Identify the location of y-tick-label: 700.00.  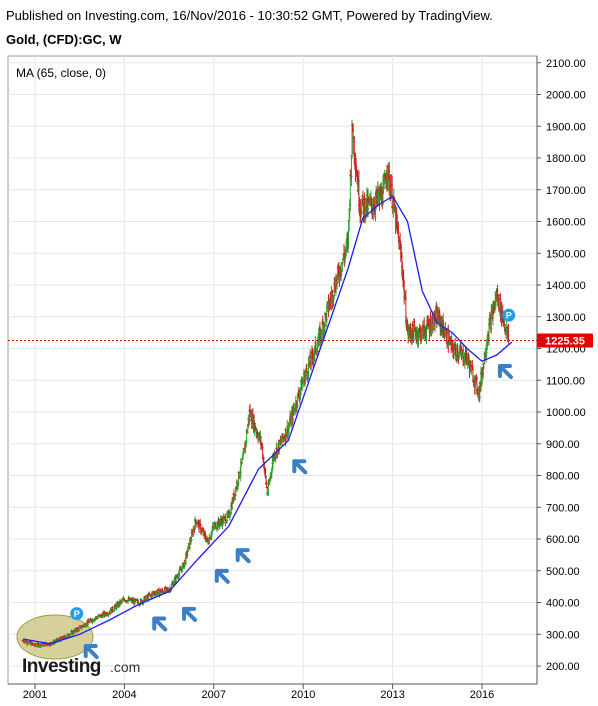
(563, 508).